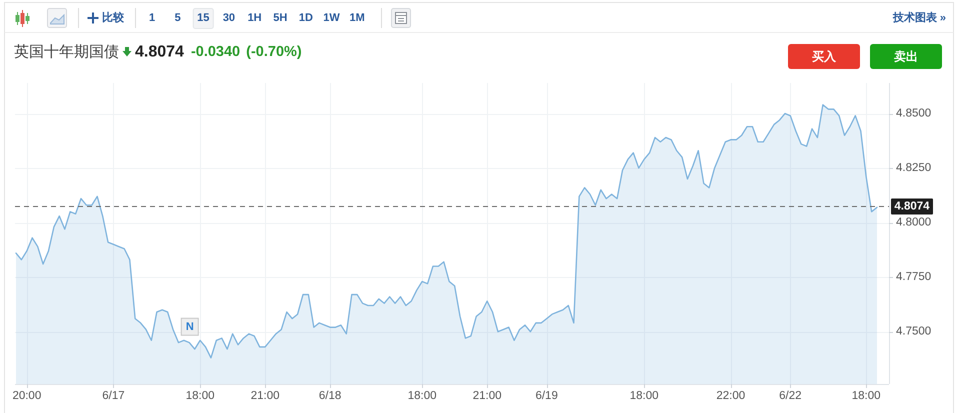 This screenshot has width=960, height=413. What do you see at coordinates (331, 18) in the screenshot?
I see `text: 1W` at bounding box center [331, 18].